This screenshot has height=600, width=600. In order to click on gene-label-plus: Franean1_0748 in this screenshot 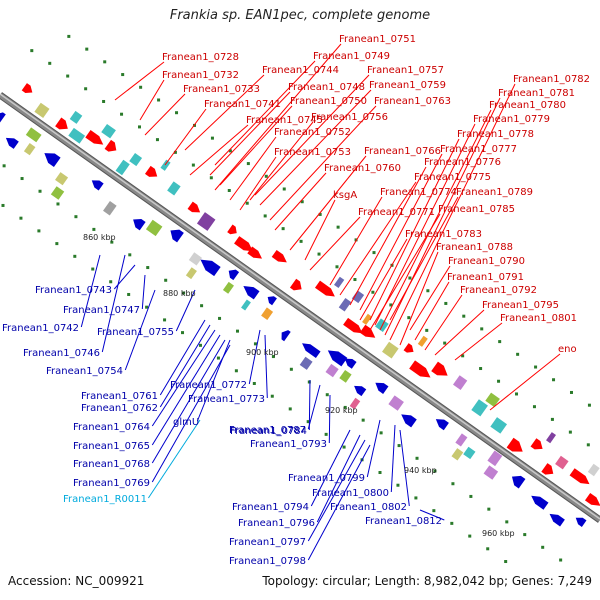, I will do `click(326, 87)`.